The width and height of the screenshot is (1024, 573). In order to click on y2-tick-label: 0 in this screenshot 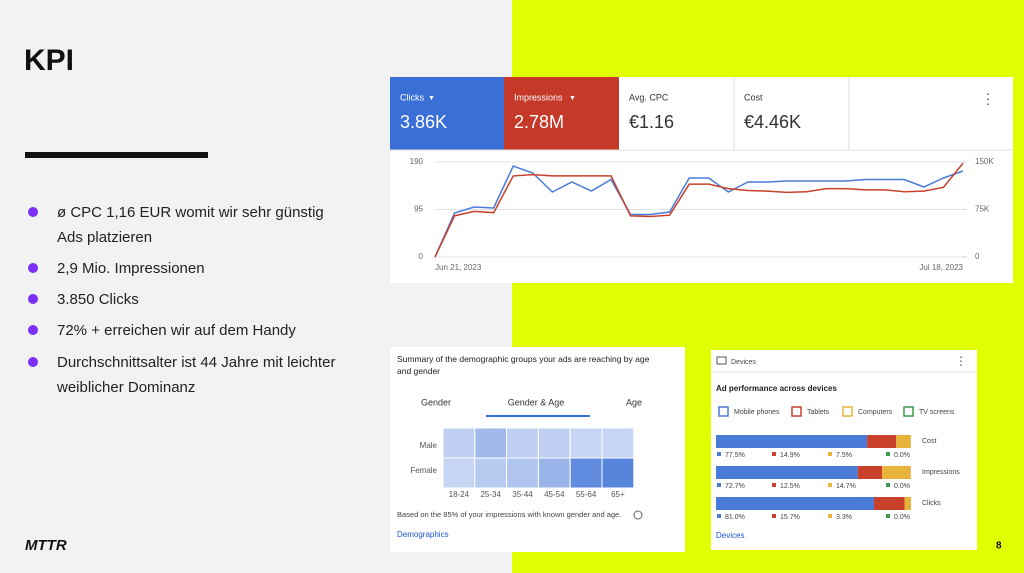, I will do `click(977, 256)`.